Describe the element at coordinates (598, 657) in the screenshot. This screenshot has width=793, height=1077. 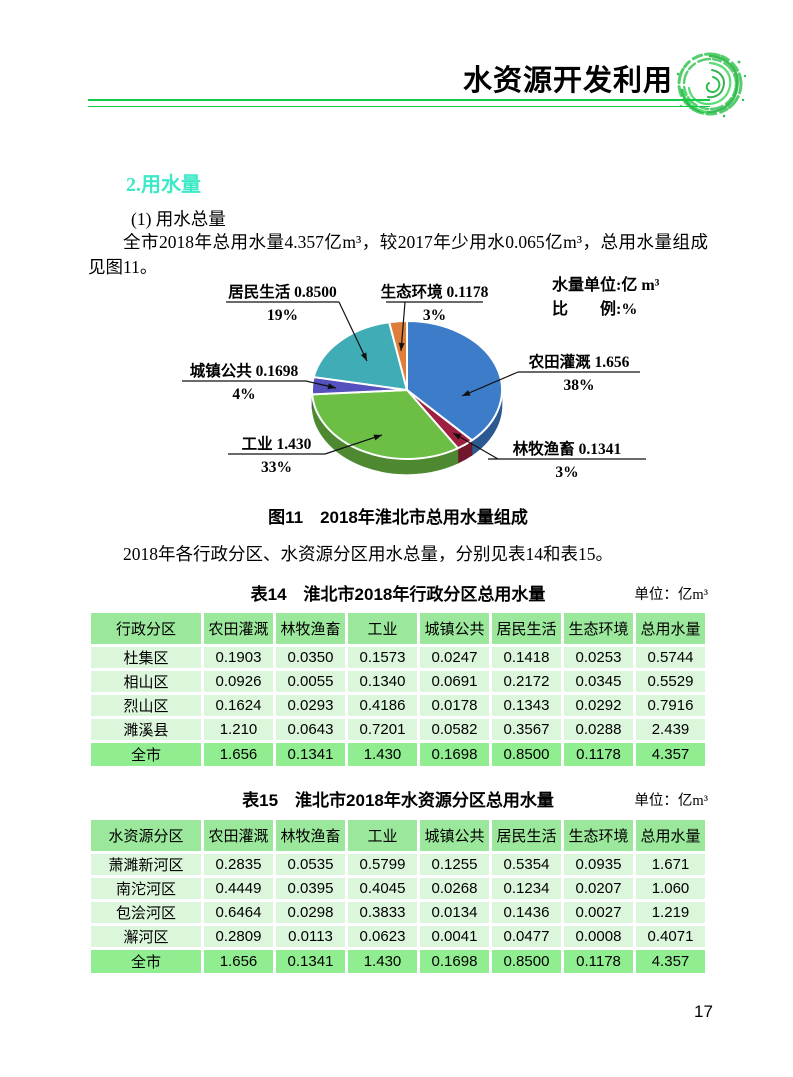
I see `table-cell: 0.0253` at that location.